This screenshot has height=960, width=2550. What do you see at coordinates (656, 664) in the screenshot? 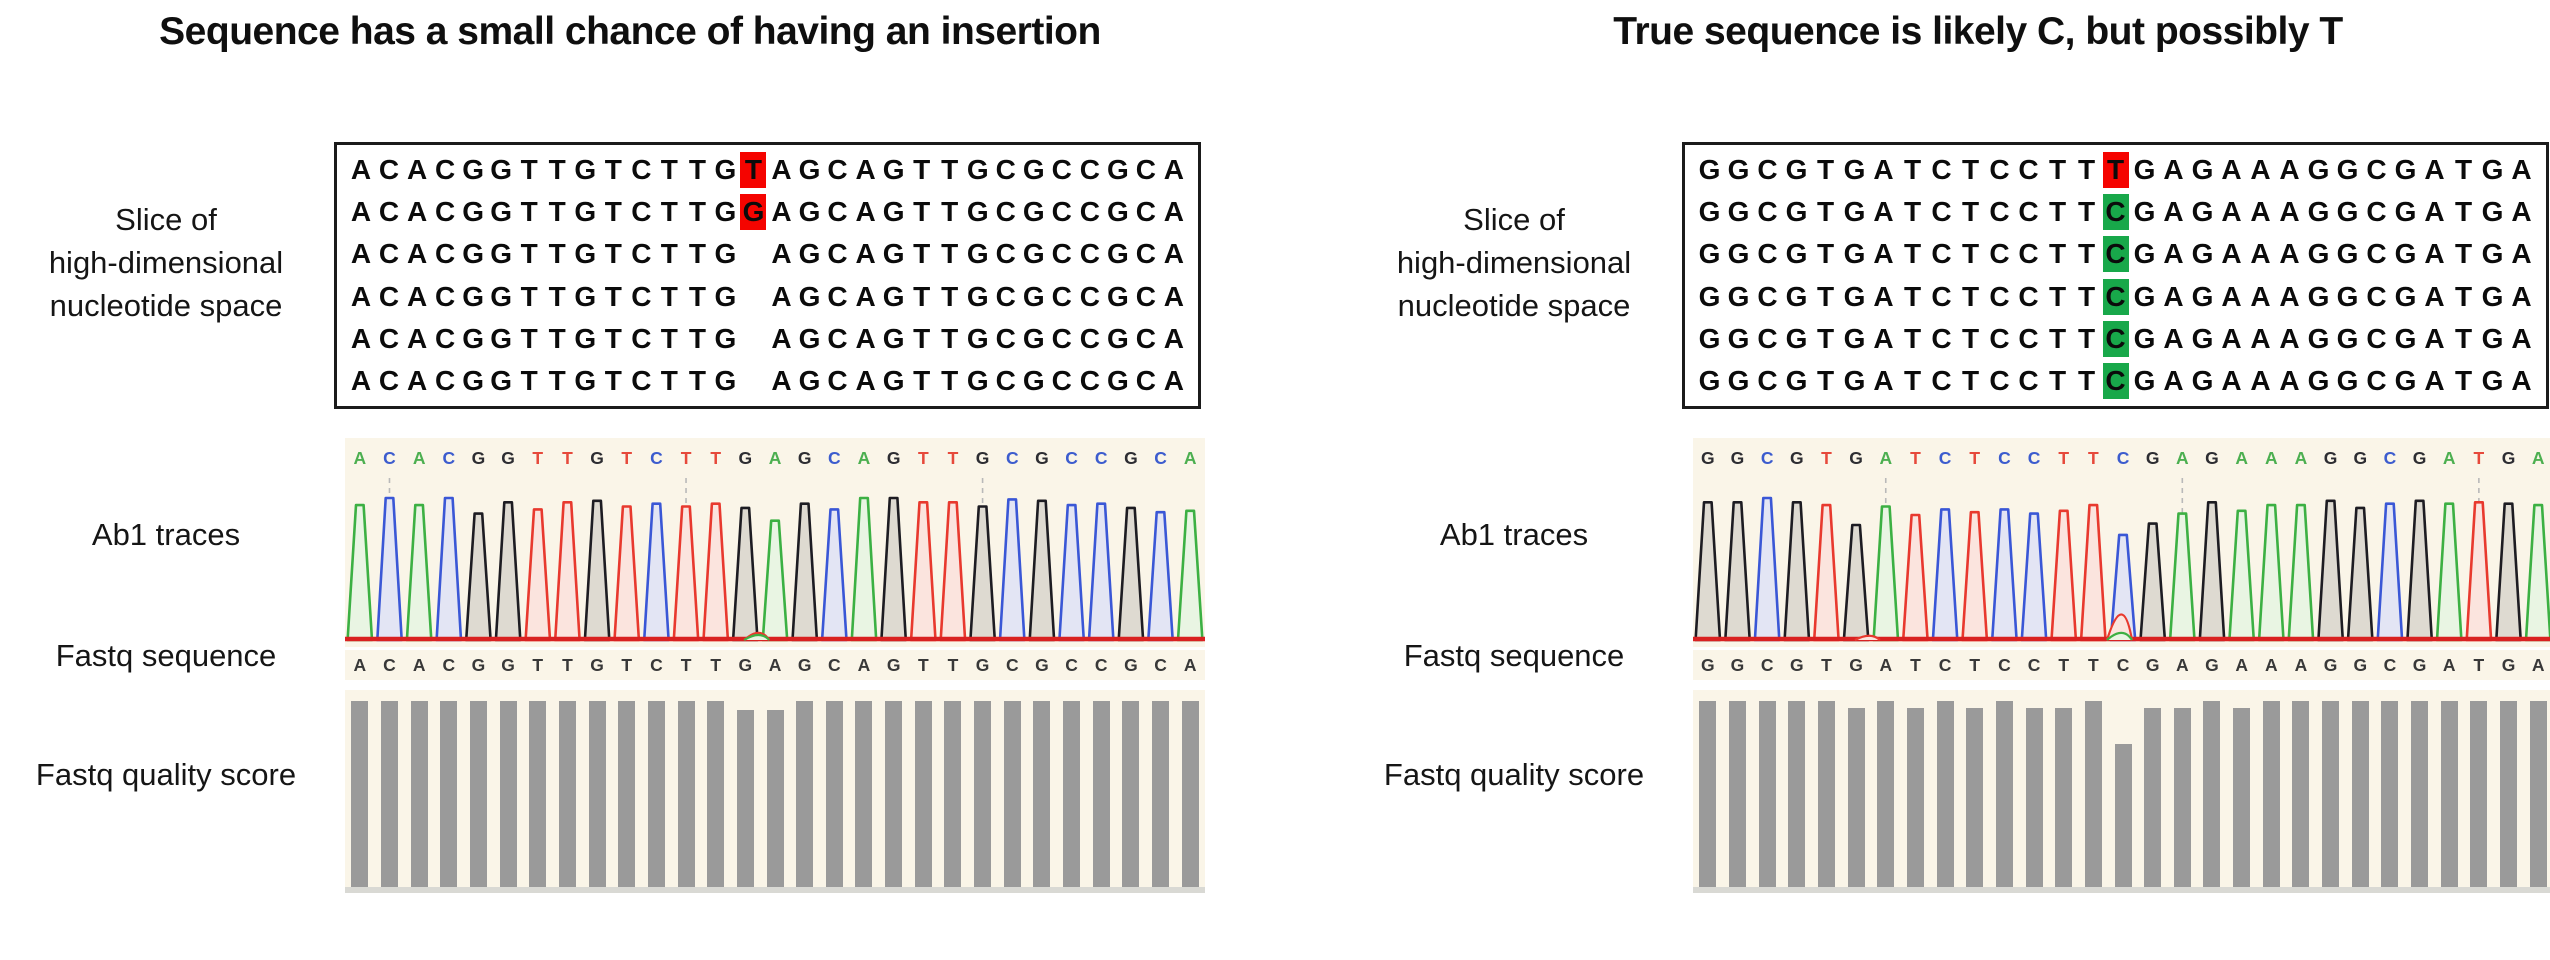
I see `fastq-base-letter: C` at bounding box center [656, 664].